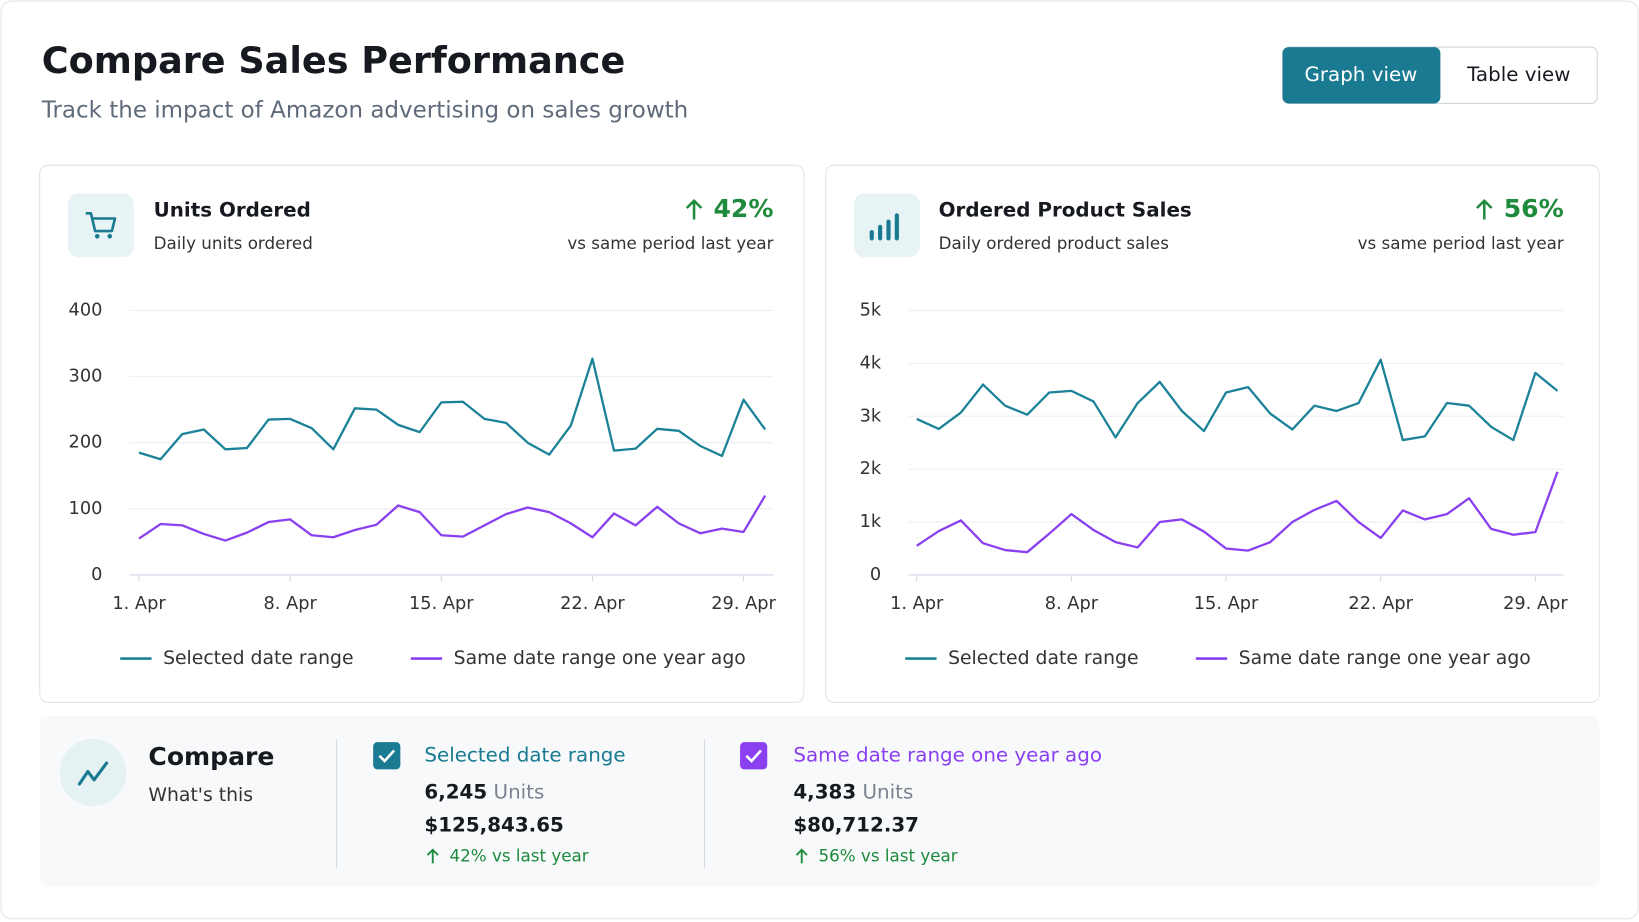 Image resolution: width=1639 pixels, height=922 pixels. Describe the element at coordinates (333, 60) in the screenshot. I see `title: Compare Sales Performance` at that location.